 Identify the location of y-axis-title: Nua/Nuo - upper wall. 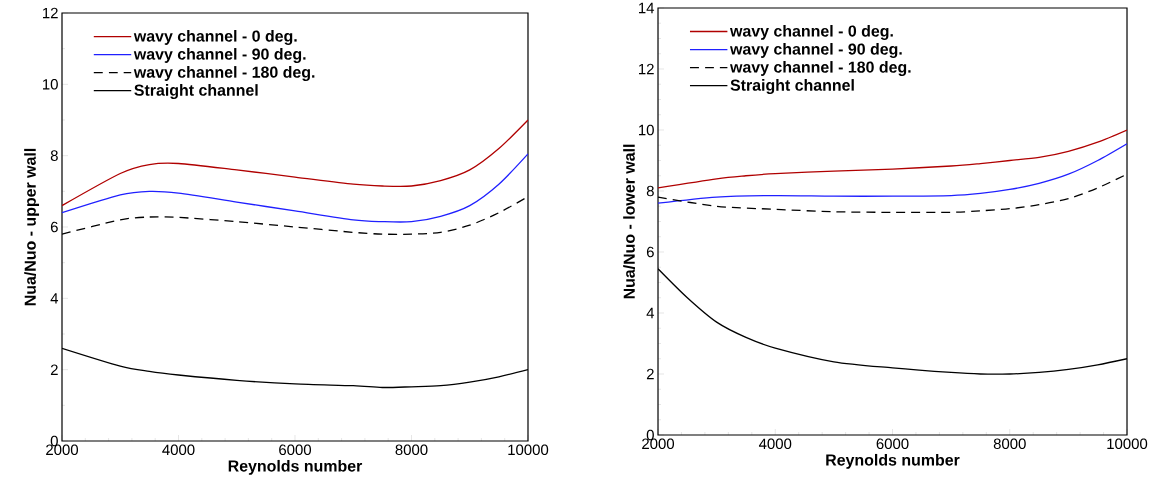
(32, 227).